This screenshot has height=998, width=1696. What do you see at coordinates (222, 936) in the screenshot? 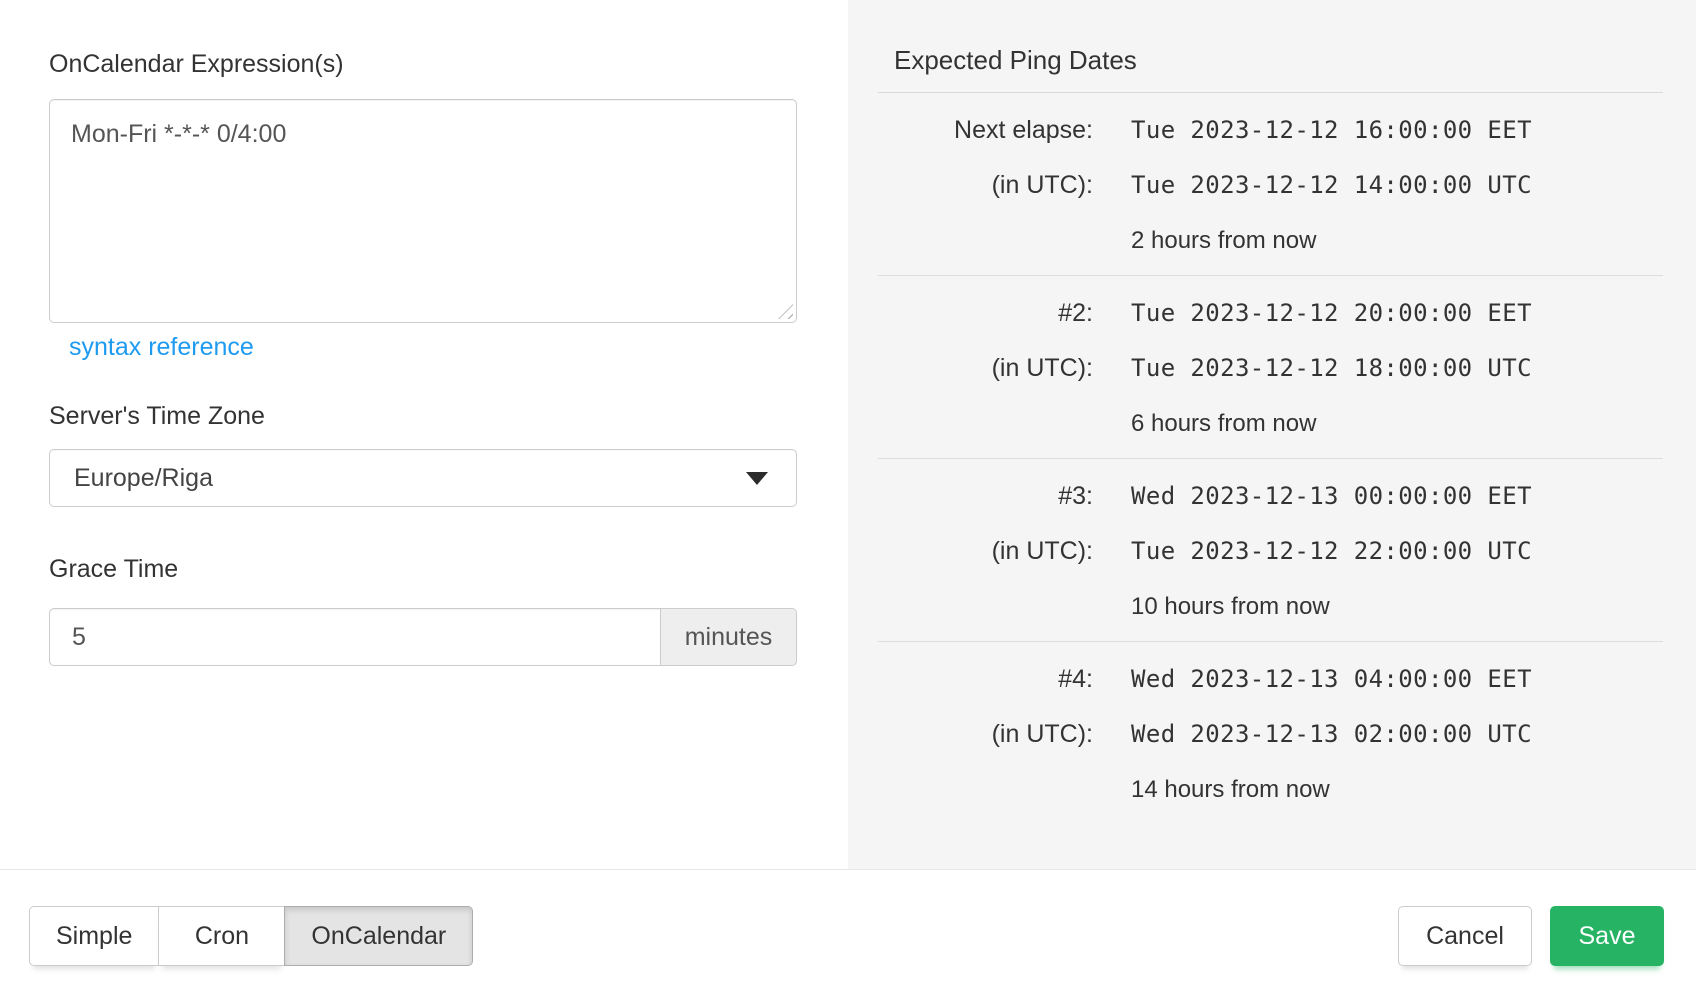
I see `schedule-mode-tab-cron: Cron` at bounding box center [222, 936].